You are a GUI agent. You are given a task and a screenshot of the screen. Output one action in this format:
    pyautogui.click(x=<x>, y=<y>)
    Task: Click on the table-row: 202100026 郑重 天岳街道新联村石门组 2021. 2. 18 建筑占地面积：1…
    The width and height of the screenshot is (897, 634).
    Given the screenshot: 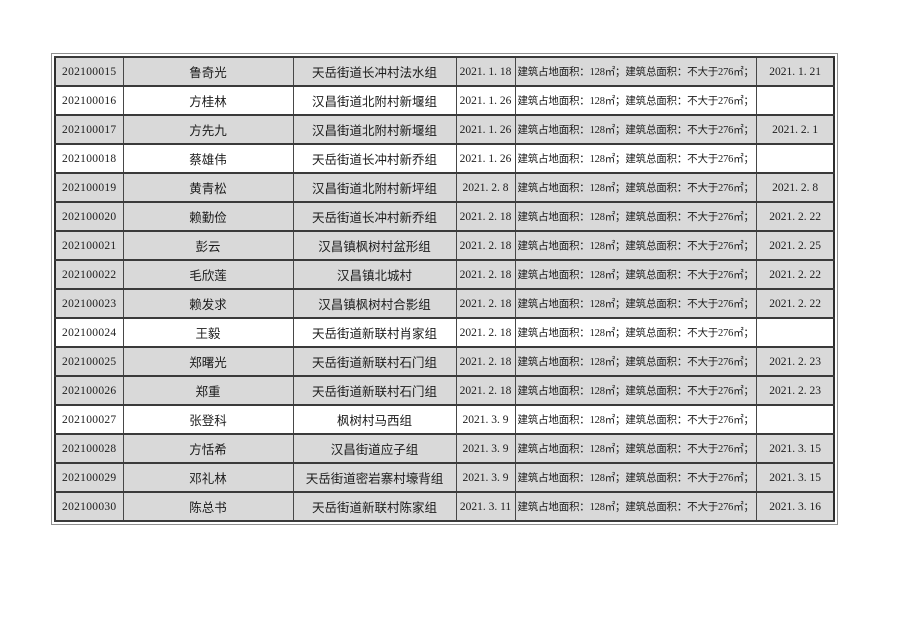 What is the action you would take?
    pyautogui.click(x=444, y=390)
    